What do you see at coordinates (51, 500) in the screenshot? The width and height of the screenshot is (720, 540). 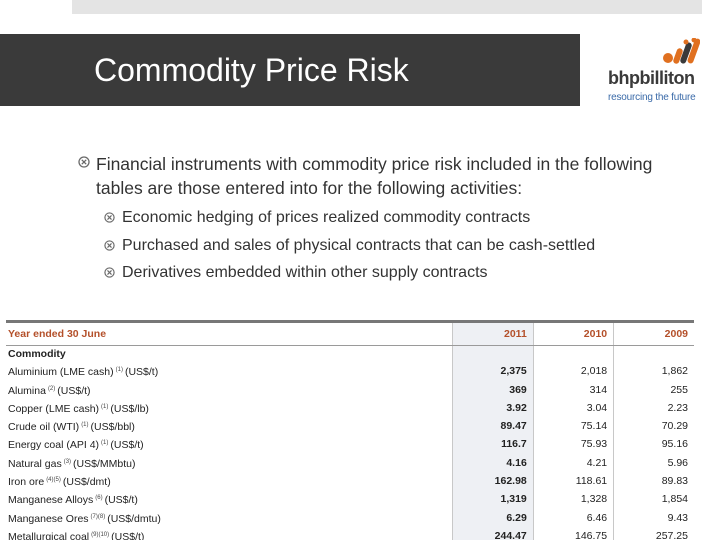 I see `commodity-name: Manganese Alloys` at bounding box center [51, 500].